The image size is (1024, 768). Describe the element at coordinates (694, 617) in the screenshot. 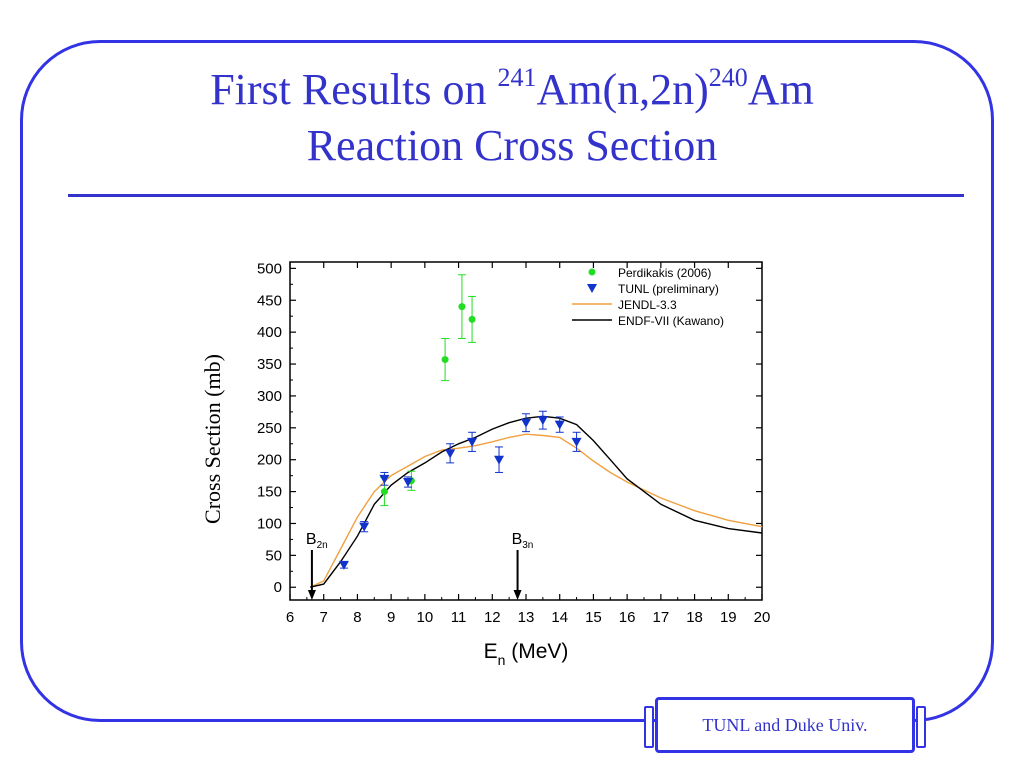

I see `x-tick-label: 18` at that location.